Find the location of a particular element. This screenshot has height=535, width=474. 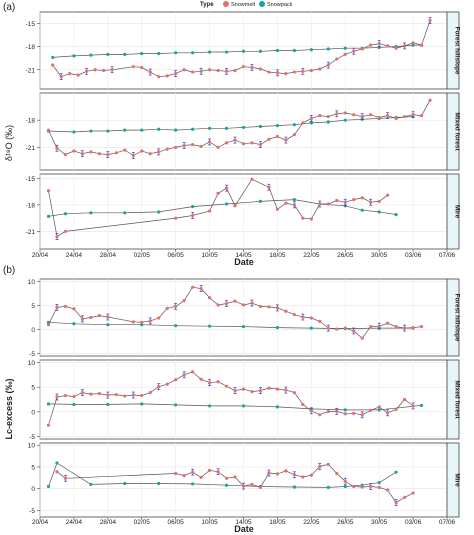

y-tick-label: 10 is located at coordinates (32, 282).